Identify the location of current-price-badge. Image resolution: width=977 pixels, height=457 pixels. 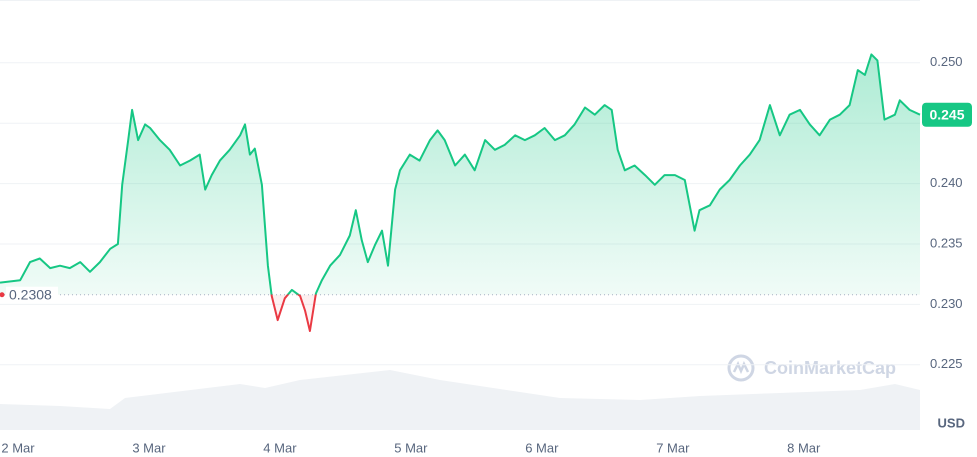
(947, 114).